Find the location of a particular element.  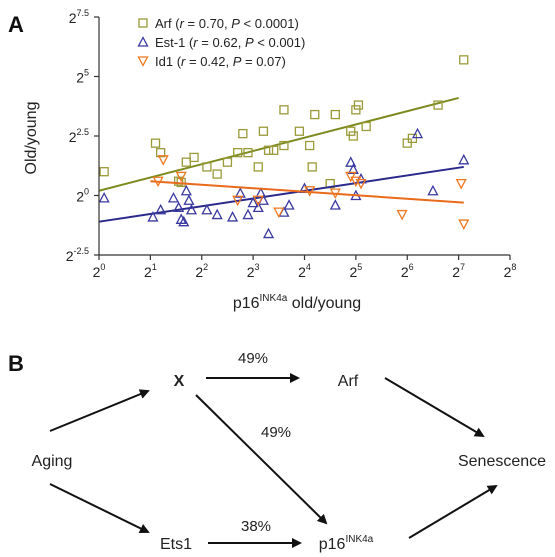

x-axis-label: p16INK4a old/young is located at coordinates (297, 302).